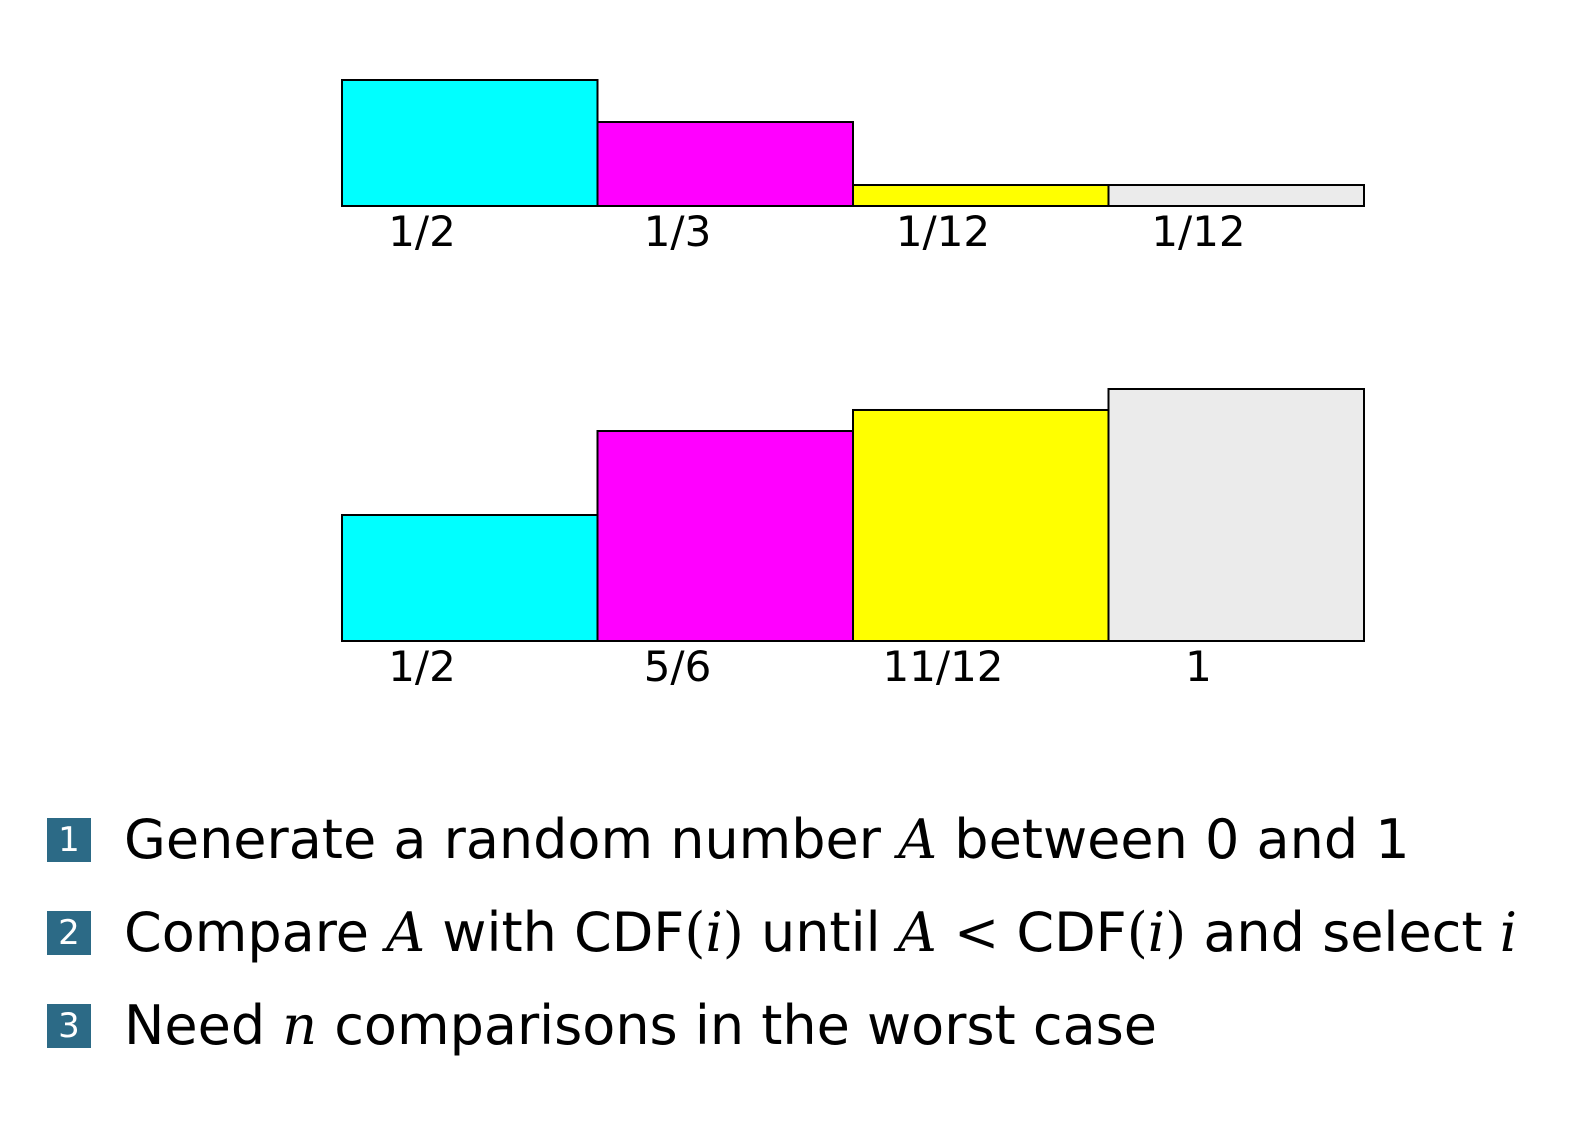  I want to click on step-3-number-badge: 3, so click(69, 1026).